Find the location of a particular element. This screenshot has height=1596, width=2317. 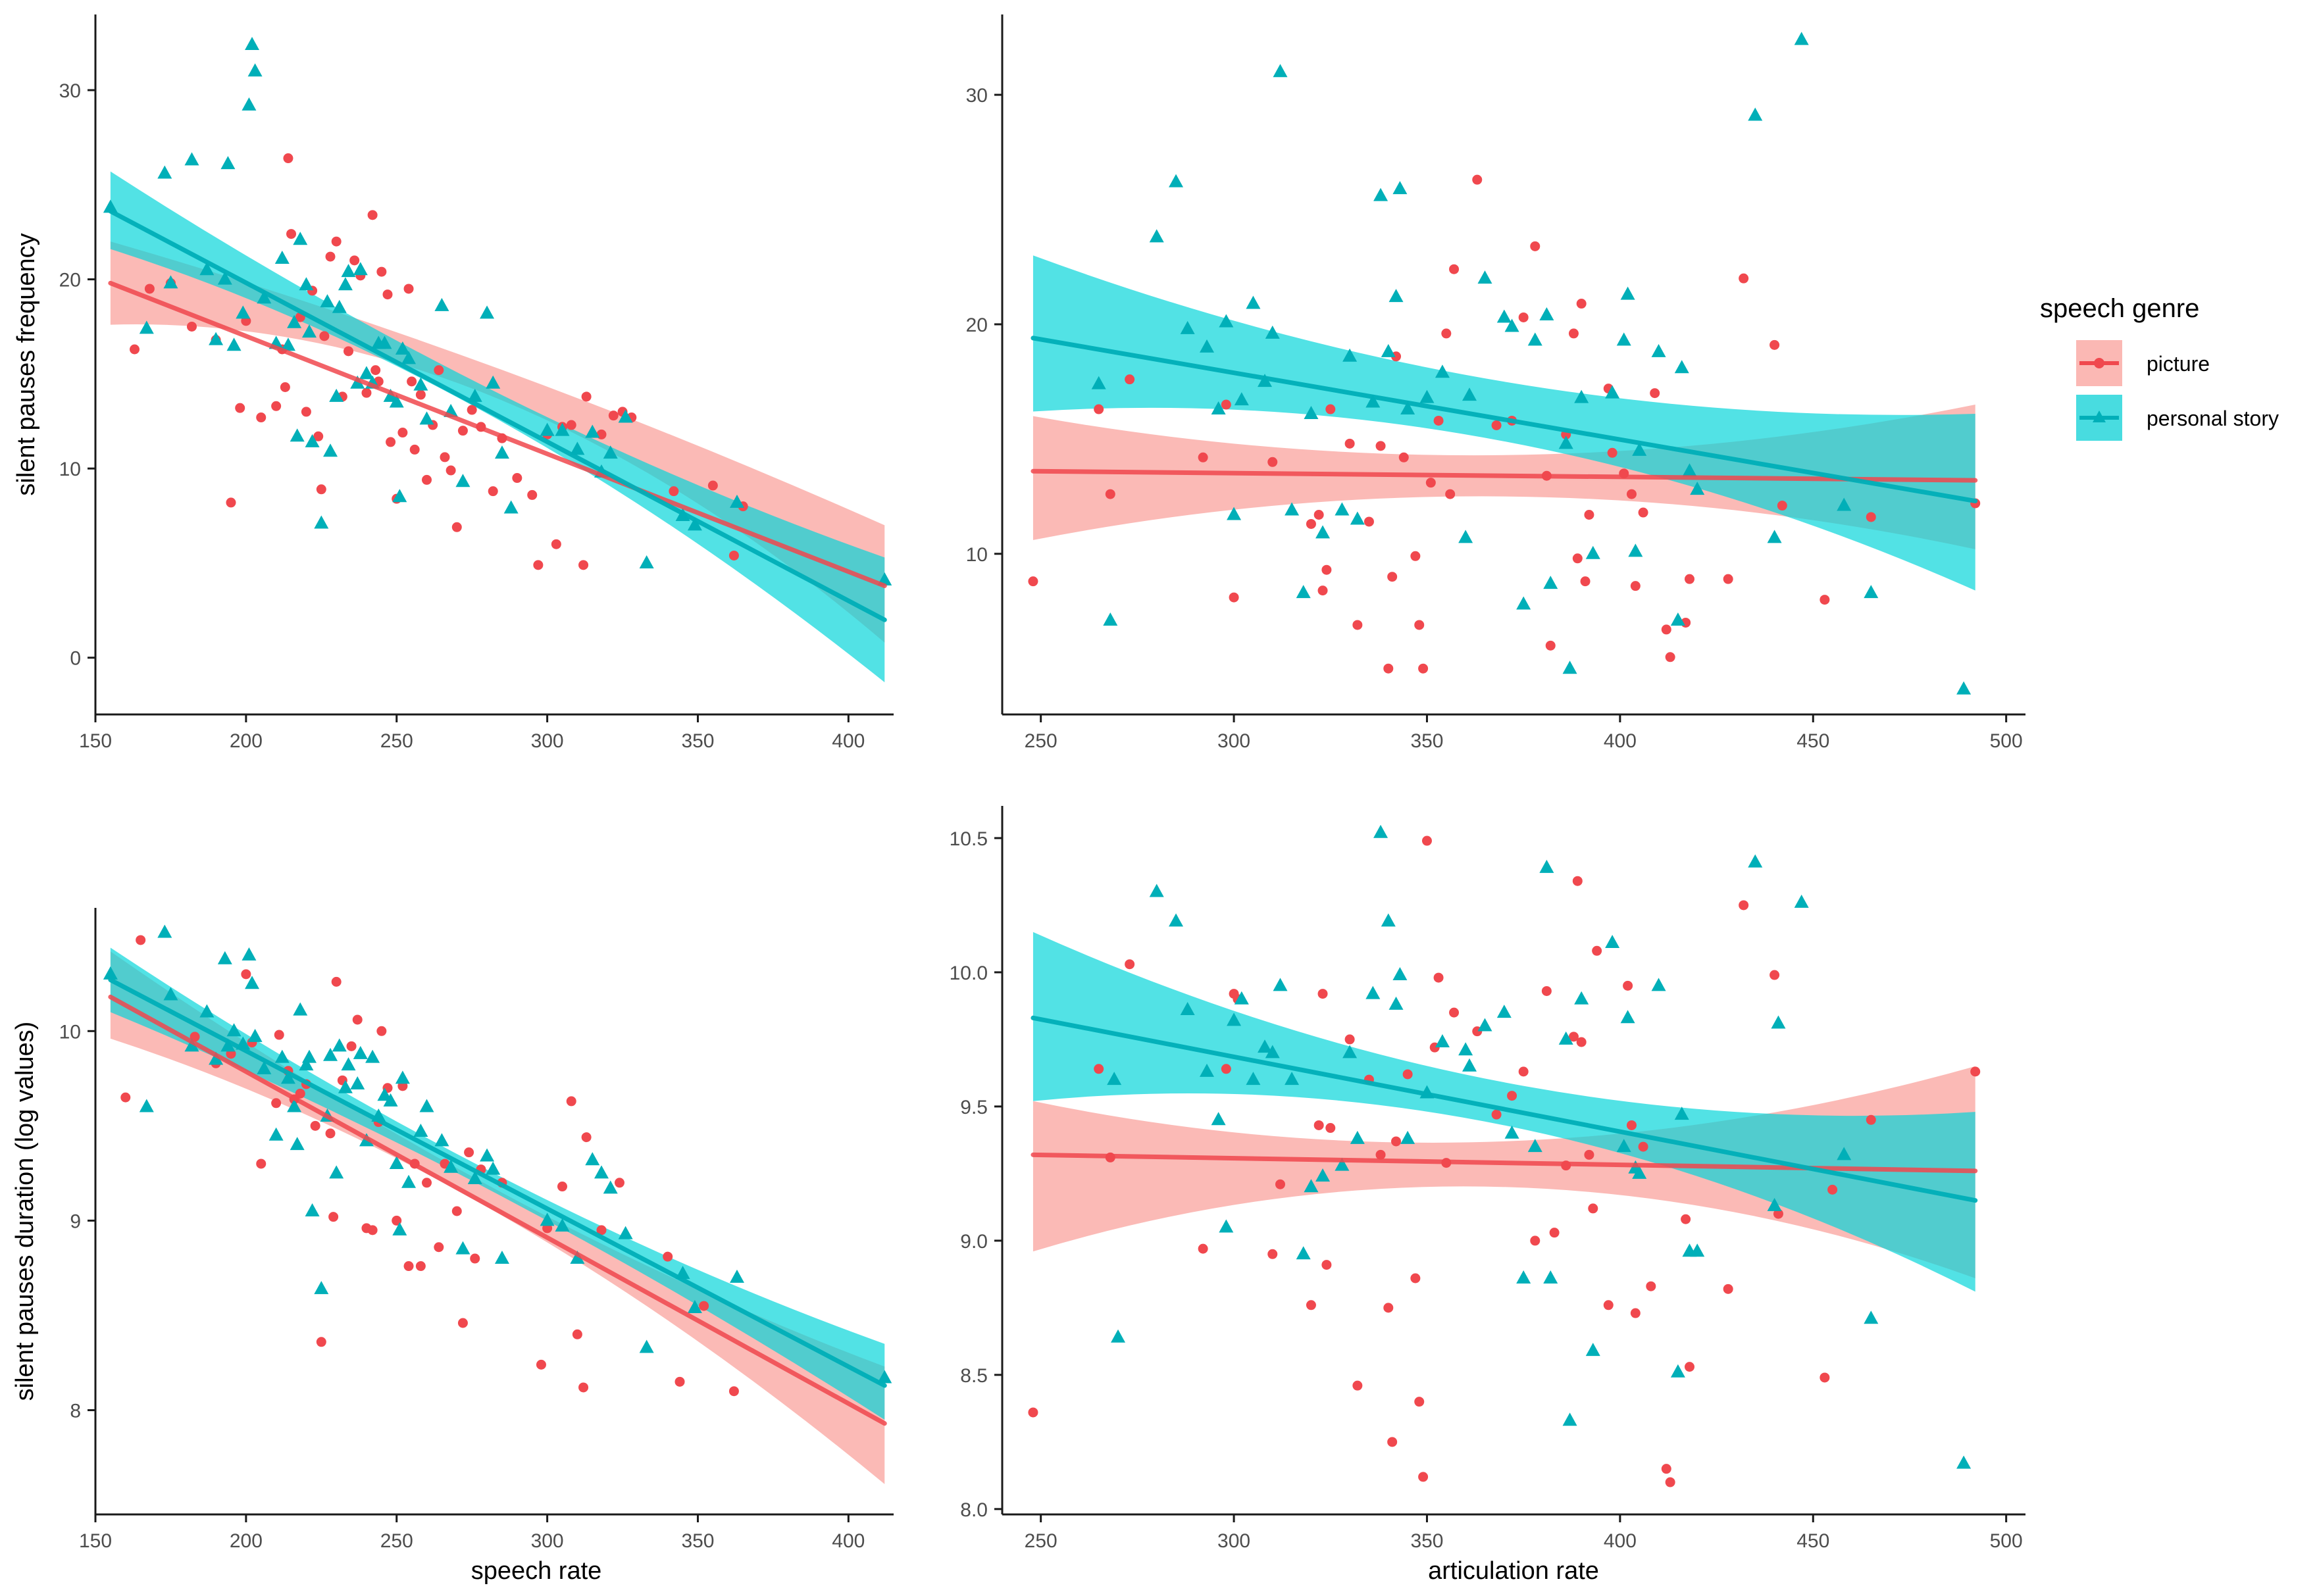

legend: speech genre picture personal story is located at coordinates (2159, 367).